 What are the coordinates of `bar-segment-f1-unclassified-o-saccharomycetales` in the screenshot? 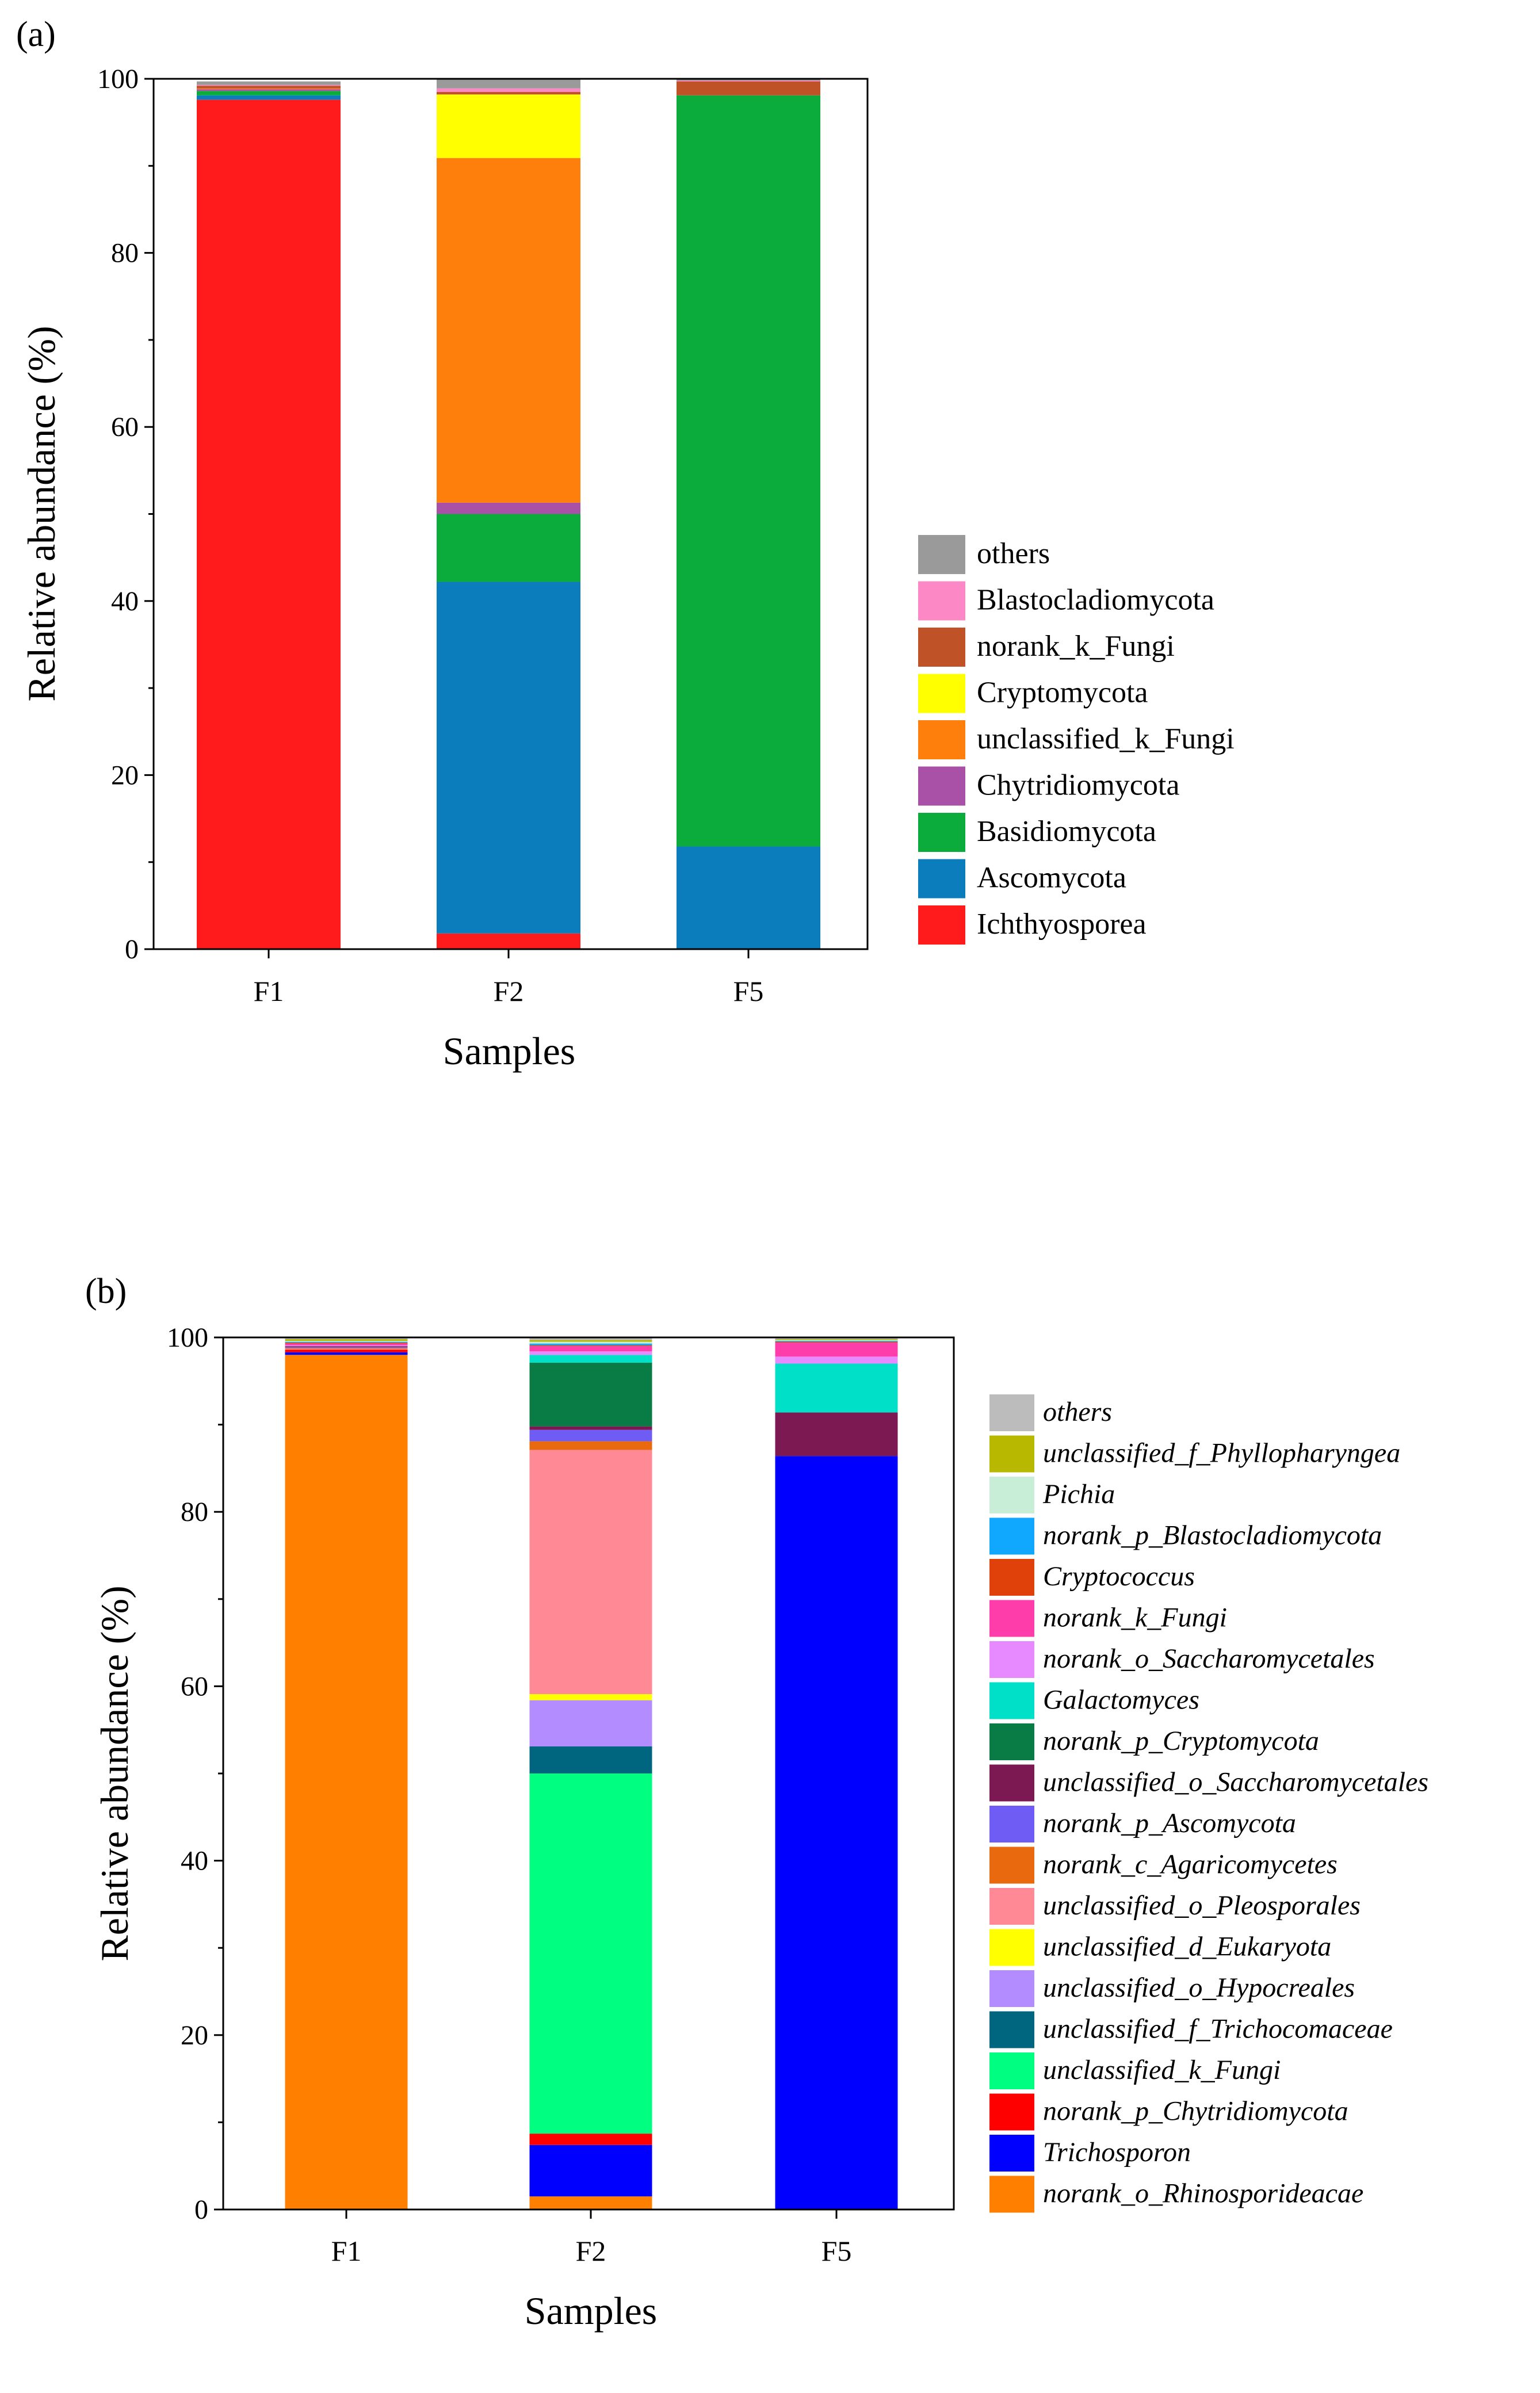 It's located at (346, 1346).